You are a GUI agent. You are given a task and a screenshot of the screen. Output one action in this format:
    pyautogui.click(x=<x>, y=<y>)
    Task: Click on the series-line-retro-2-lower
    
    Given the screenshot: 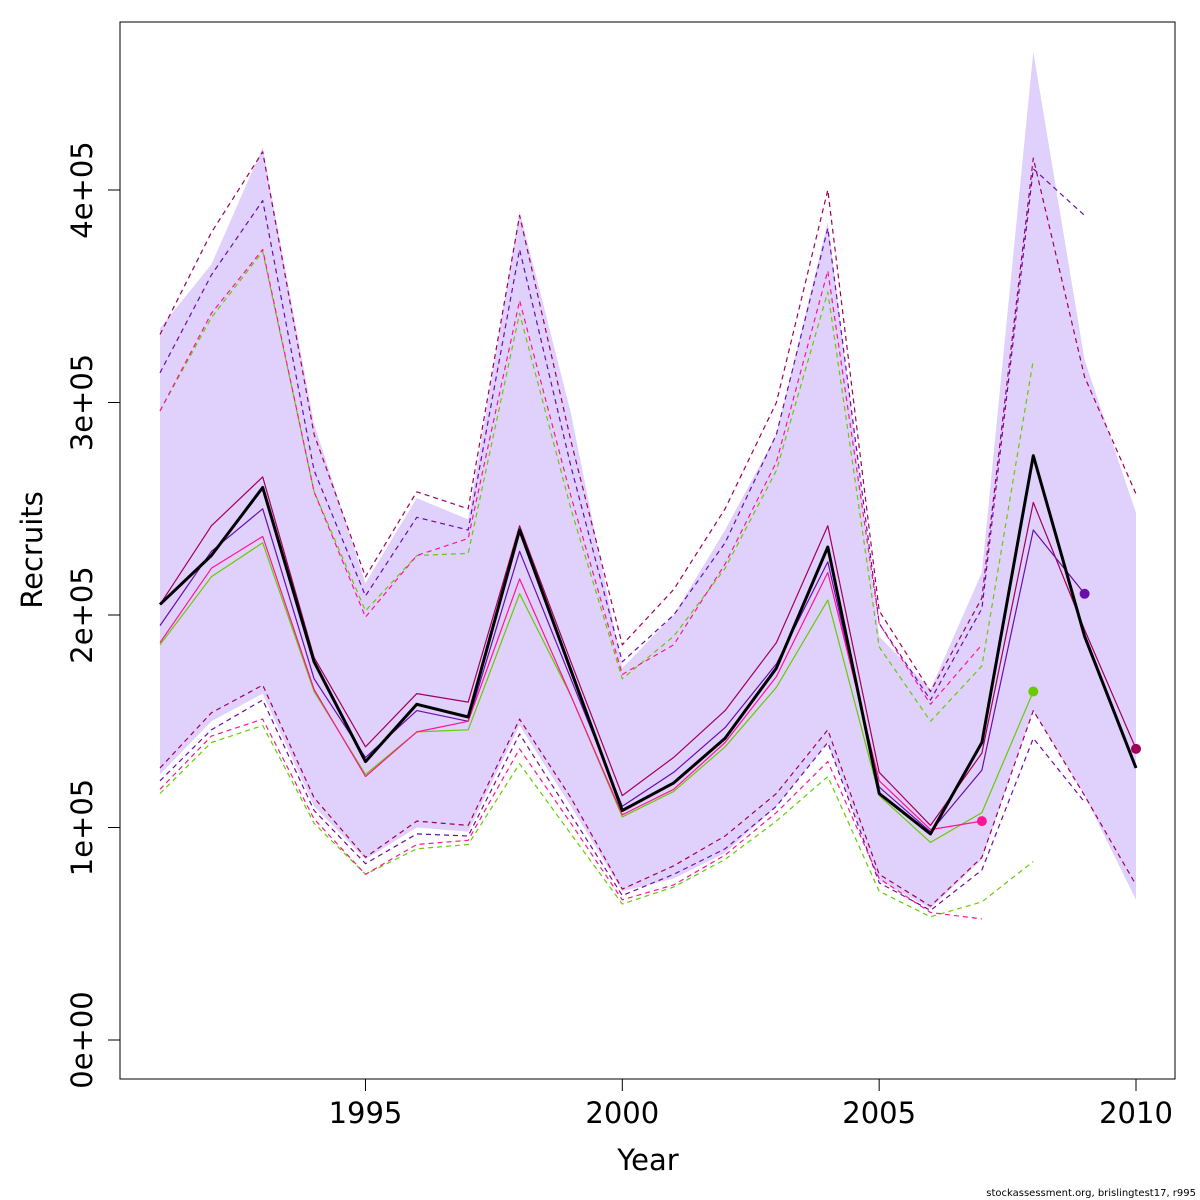 What is the action you would take?
    pyautogui.click(x=622, y=805)
    